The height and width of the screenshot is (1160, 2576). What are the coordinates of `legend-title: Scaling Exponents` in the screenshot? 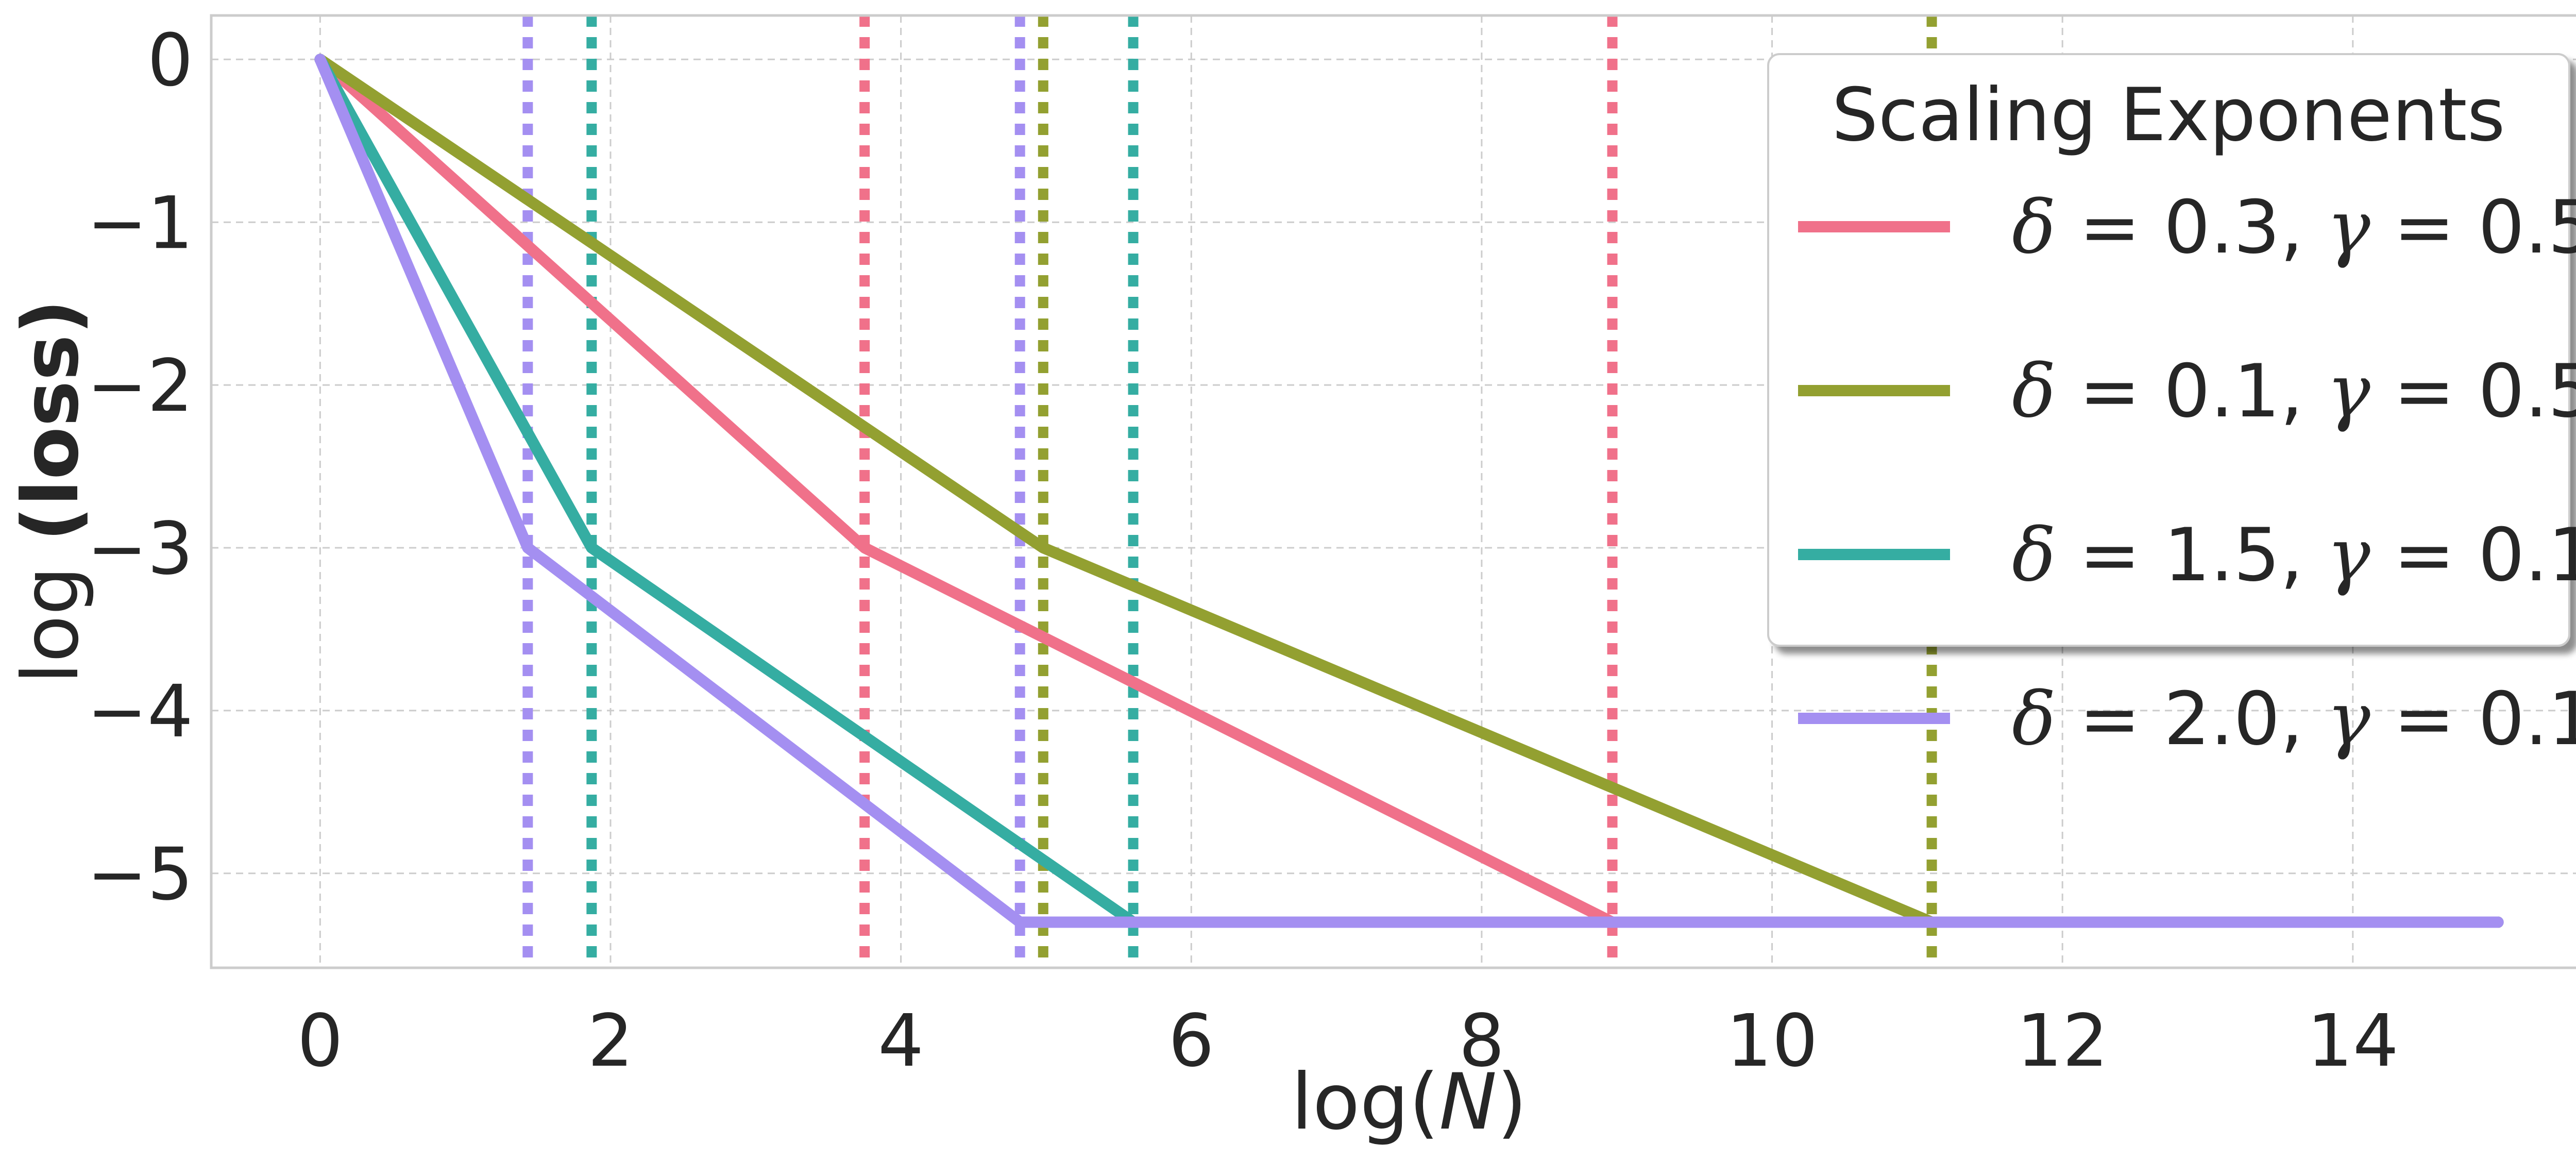 It's located at (2168, 116).